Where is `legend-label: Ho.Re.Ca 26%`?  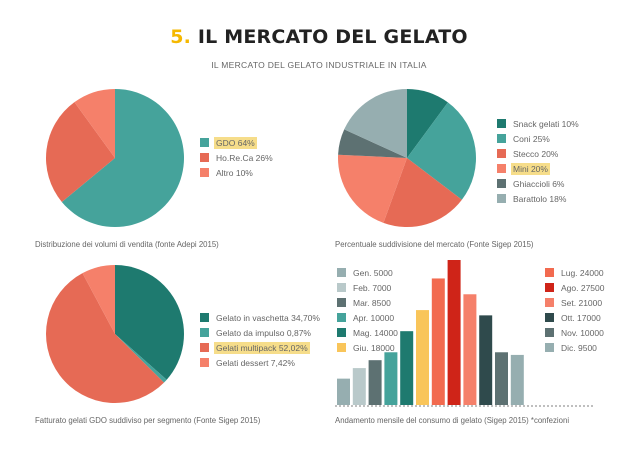 legend-label: Ho.Re.Ca 26% is located at coordinates (244, 157).